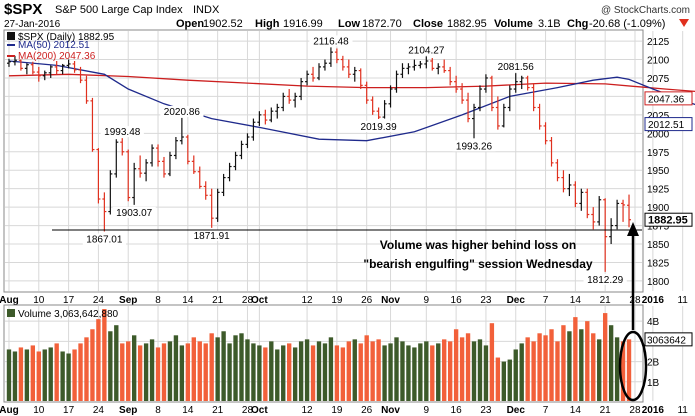 Image resolution: width=695 pixels, height=416 pixels. Describe the element at coordinates (9, 410) in the screenshot. I see `volume-x-tick-label: Aug` at that location.